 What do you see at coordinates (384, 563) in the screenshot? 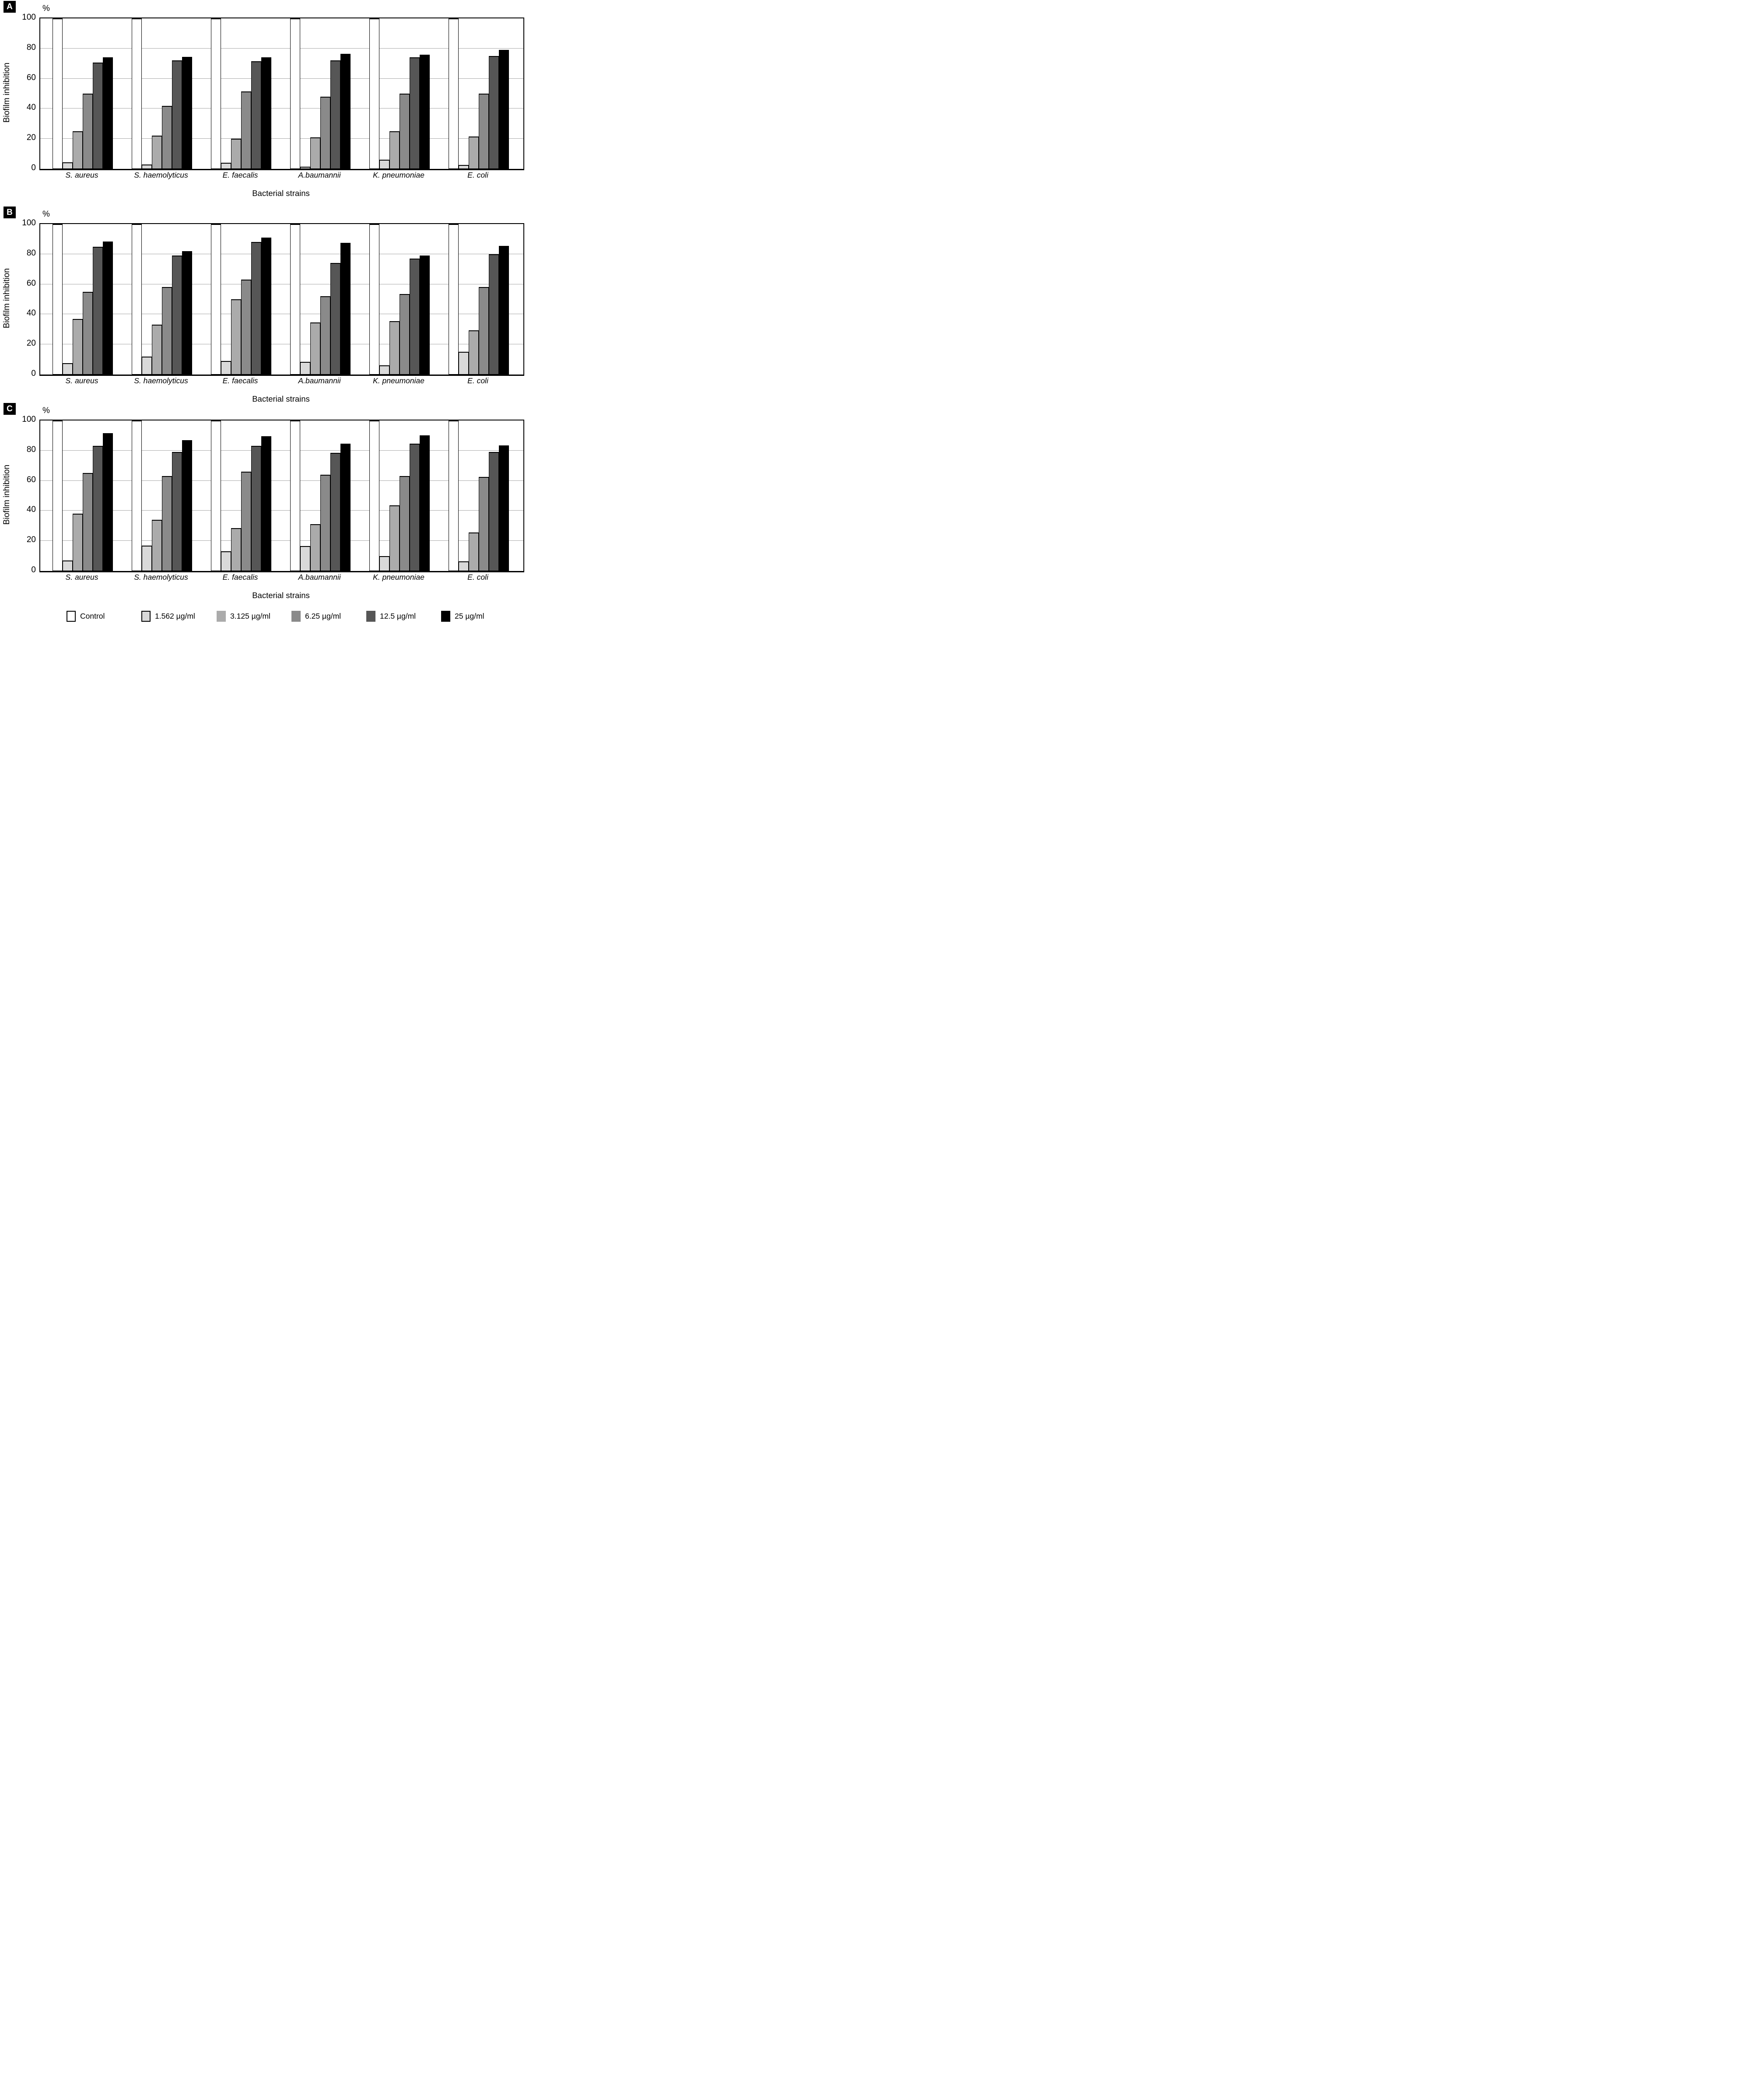
I see `bar-k.-pneumoniae-1.562-g-ml` at bounding box center [384, 563].